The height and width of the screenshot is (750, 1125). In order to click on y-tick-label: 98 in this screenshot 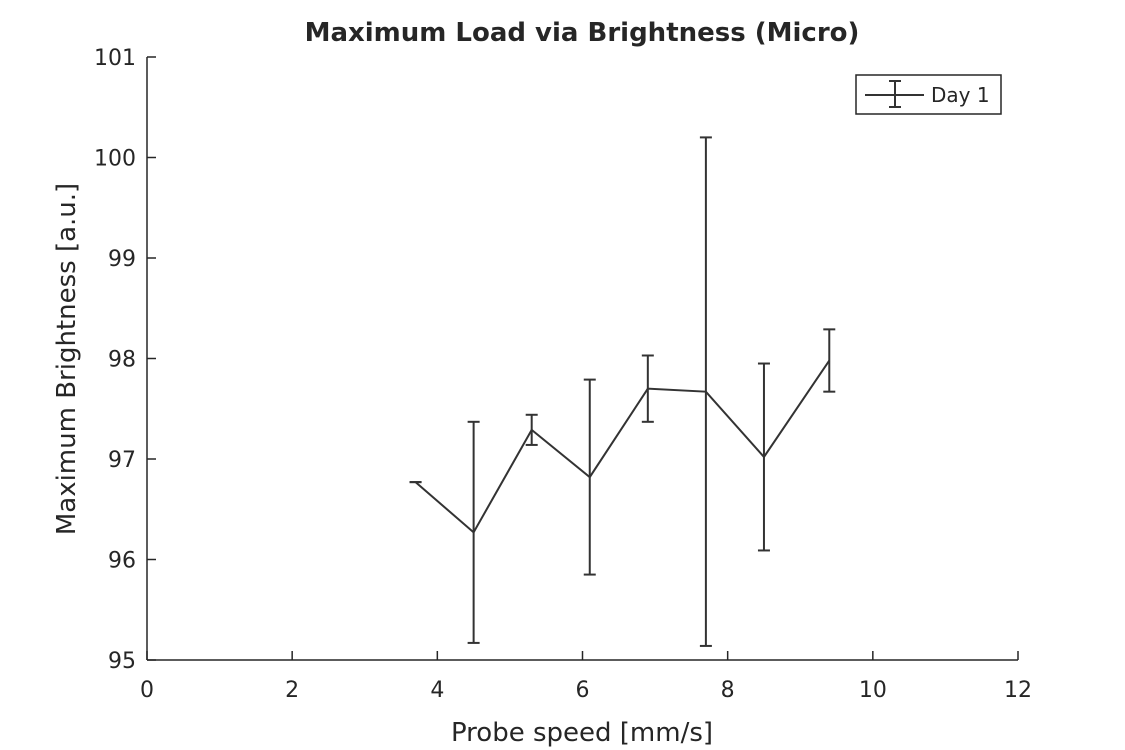, I will do `click(122, 360)`.